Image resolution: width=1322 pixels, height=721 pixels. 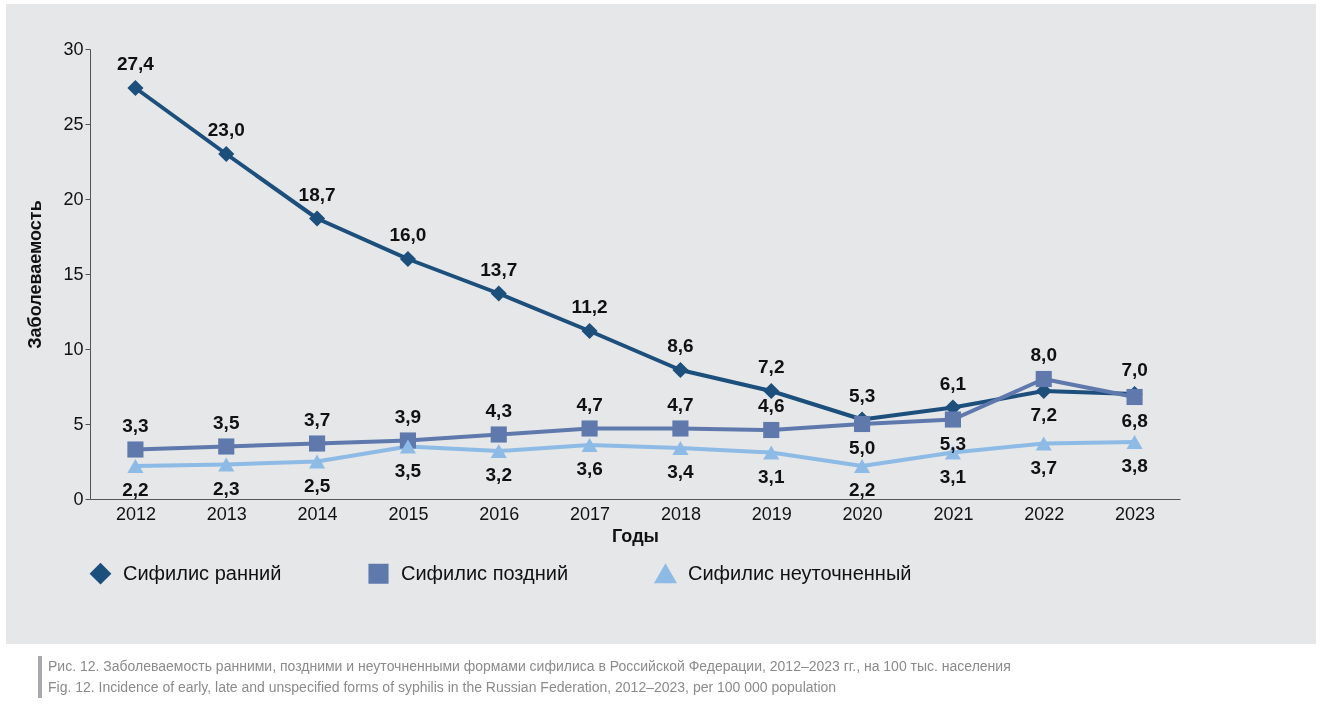 What do you see at coordinates (1134, 369) in the screenshot?
I see `data-label: 7,0` at bounding box center [1134, 369].